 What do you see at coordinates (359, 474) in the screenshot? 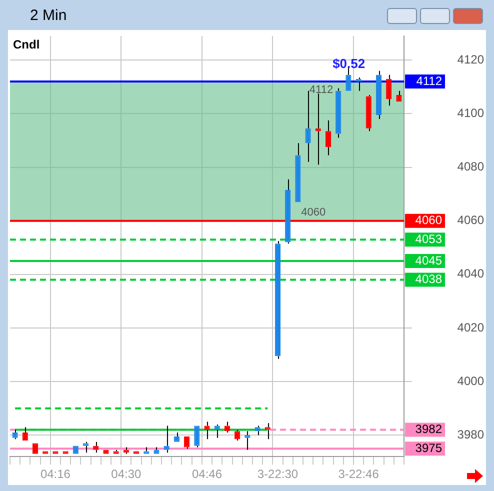
I see `x-tick-label: 3-22:46` at bounding box center [359, 474].